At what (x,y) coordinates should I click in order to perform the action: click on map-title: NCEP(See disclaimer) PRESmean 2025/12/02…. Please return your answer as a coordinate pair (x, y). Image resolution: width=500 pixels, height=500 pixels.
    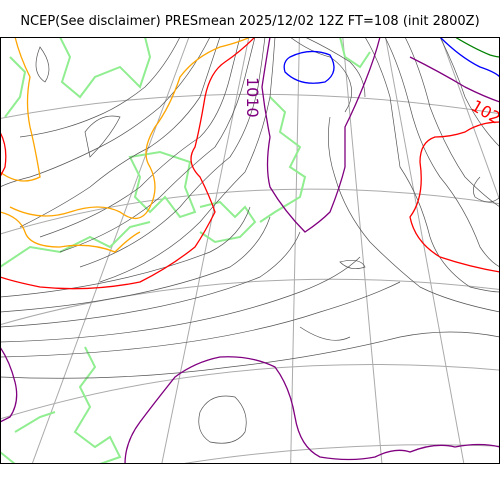
    Looking at the image, I should click on (250, 21).